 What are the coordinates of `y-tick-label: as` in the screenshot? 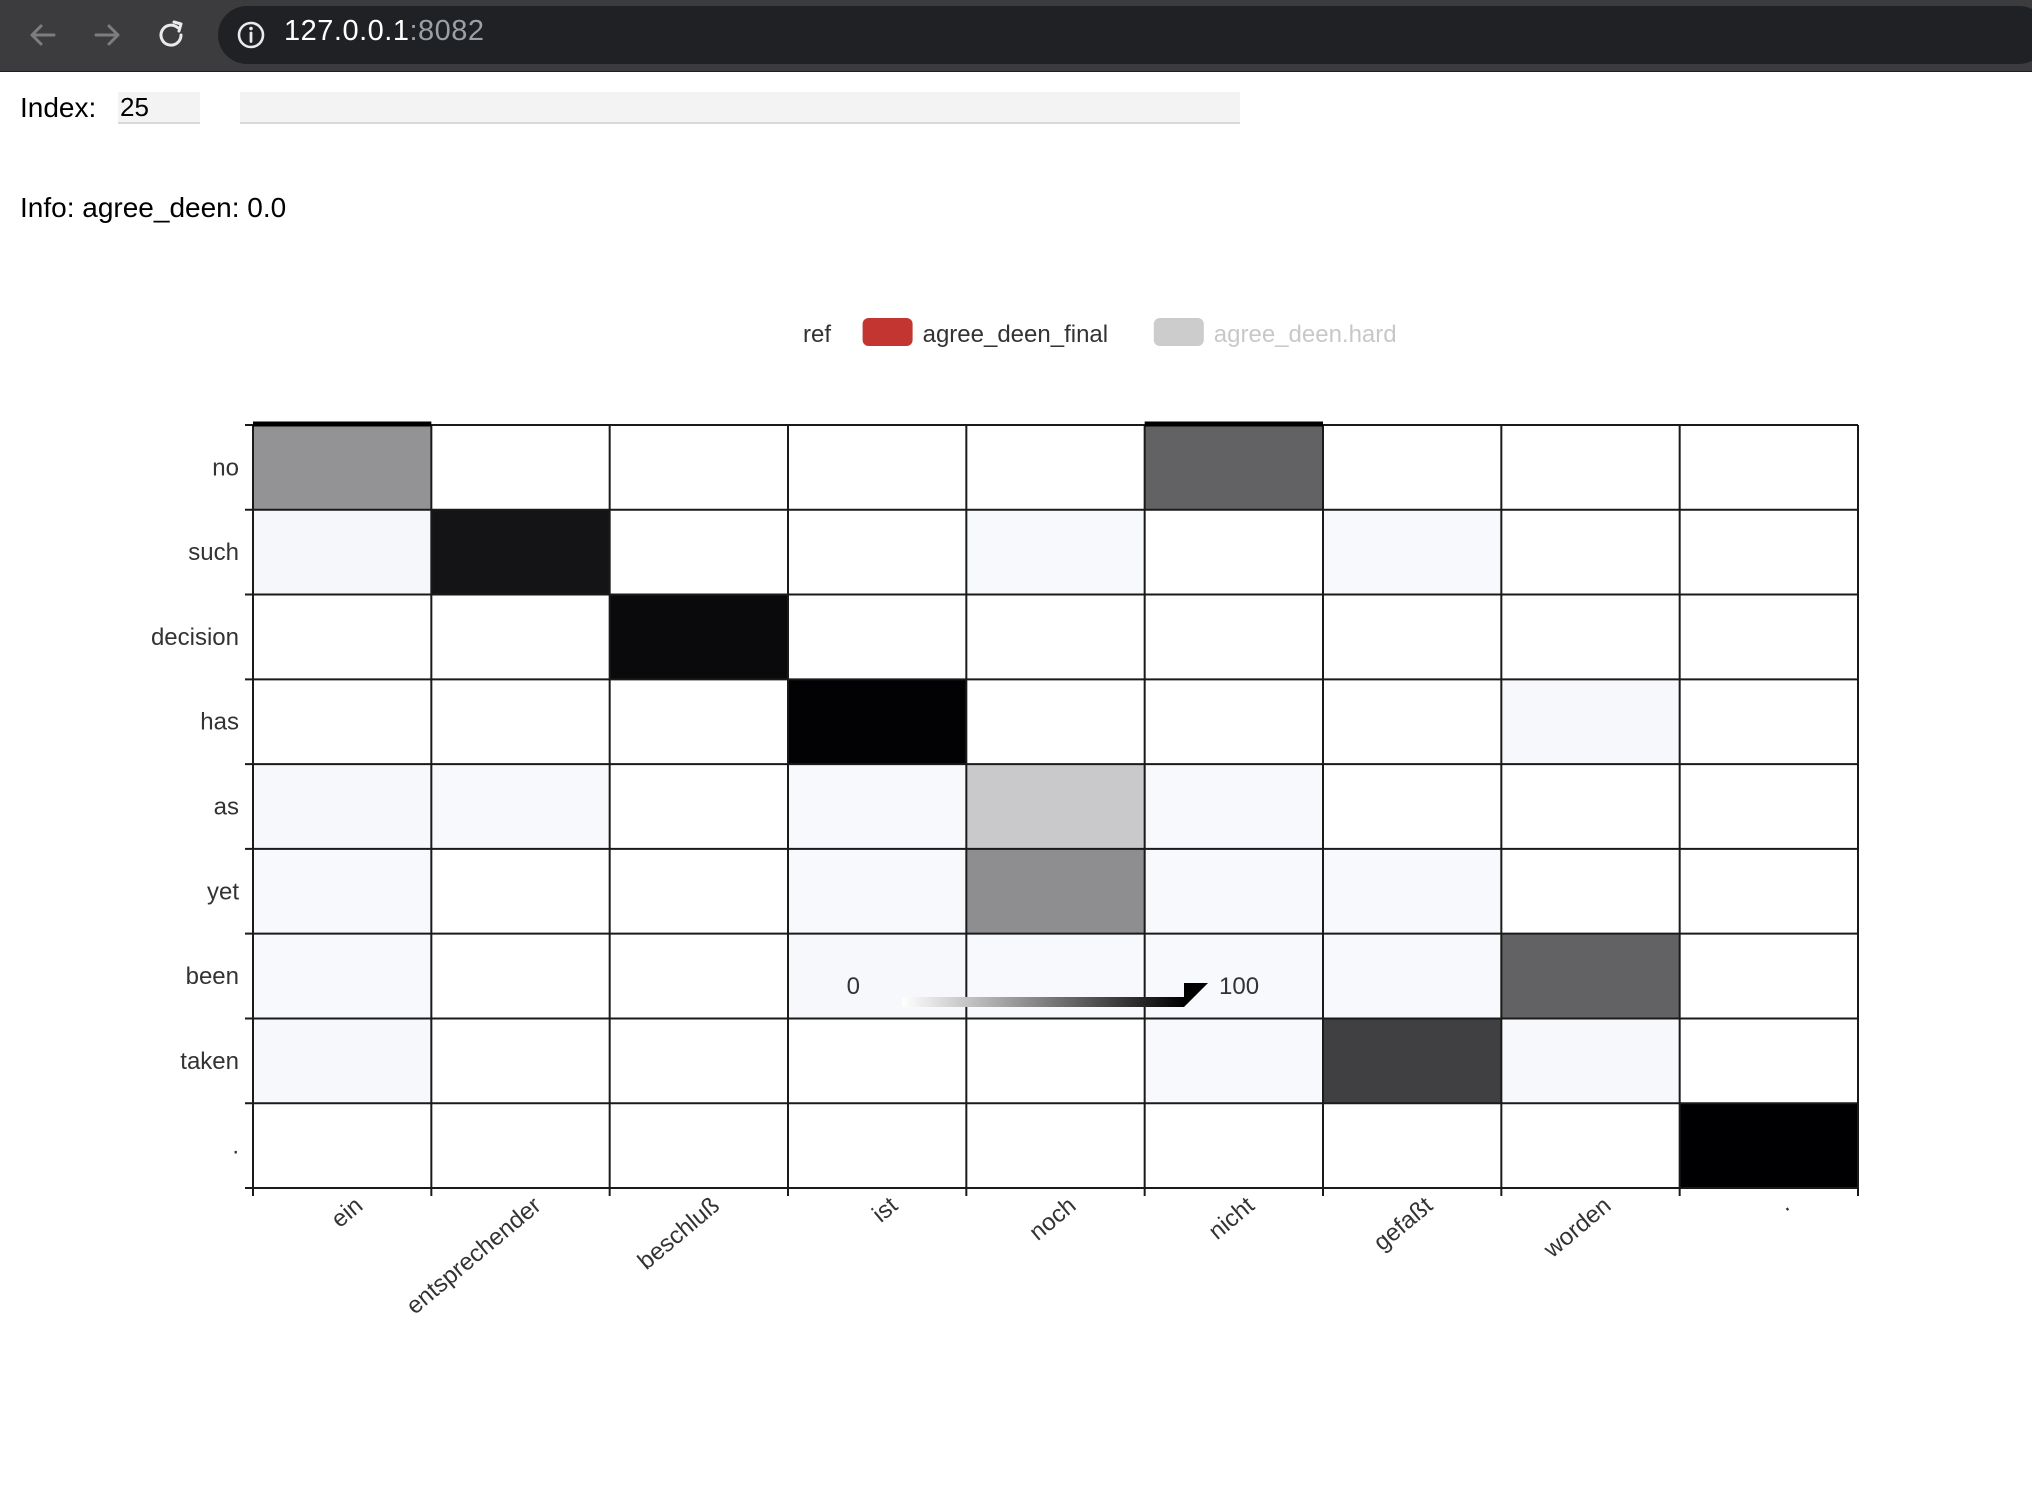 It's located at (226, 807).